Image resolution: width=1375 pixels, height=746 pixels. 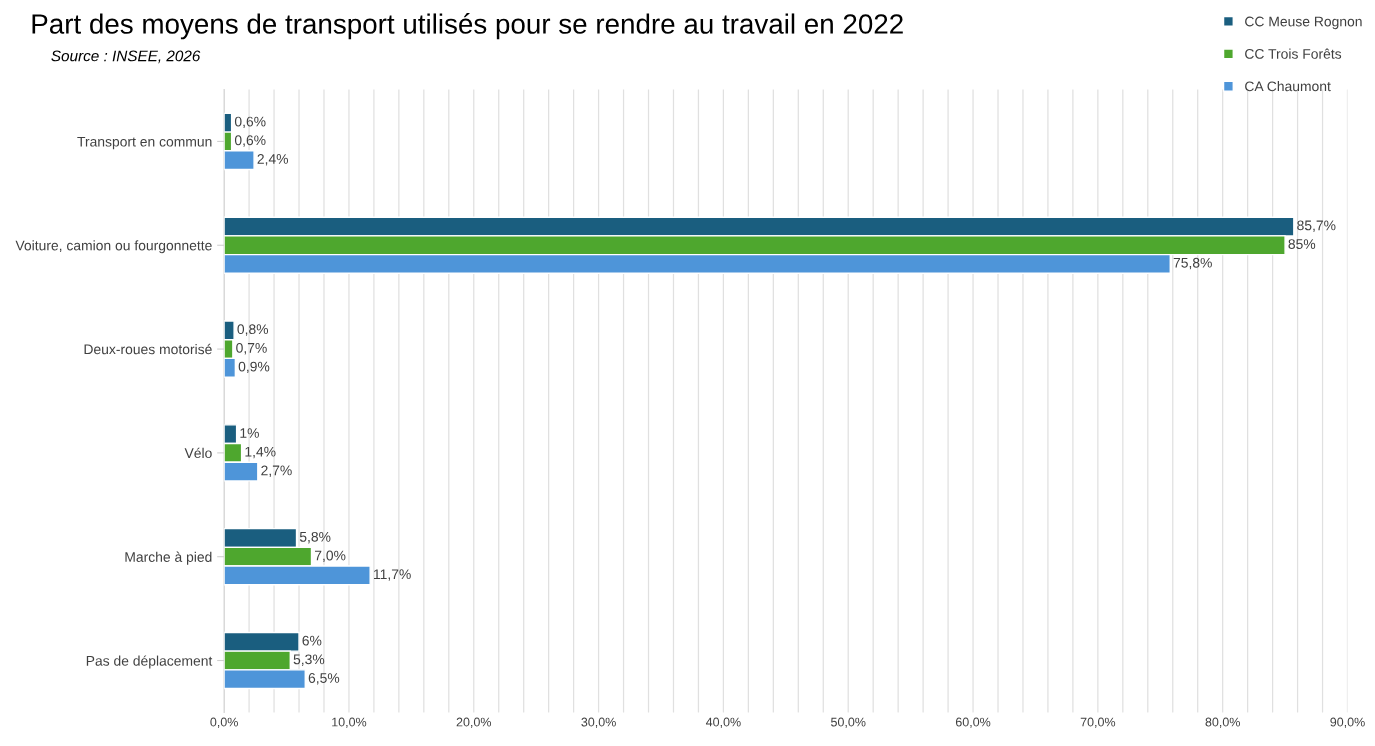 I want to click on legend-label: CC Meuse Rognon, so click(x=1303, y=23).